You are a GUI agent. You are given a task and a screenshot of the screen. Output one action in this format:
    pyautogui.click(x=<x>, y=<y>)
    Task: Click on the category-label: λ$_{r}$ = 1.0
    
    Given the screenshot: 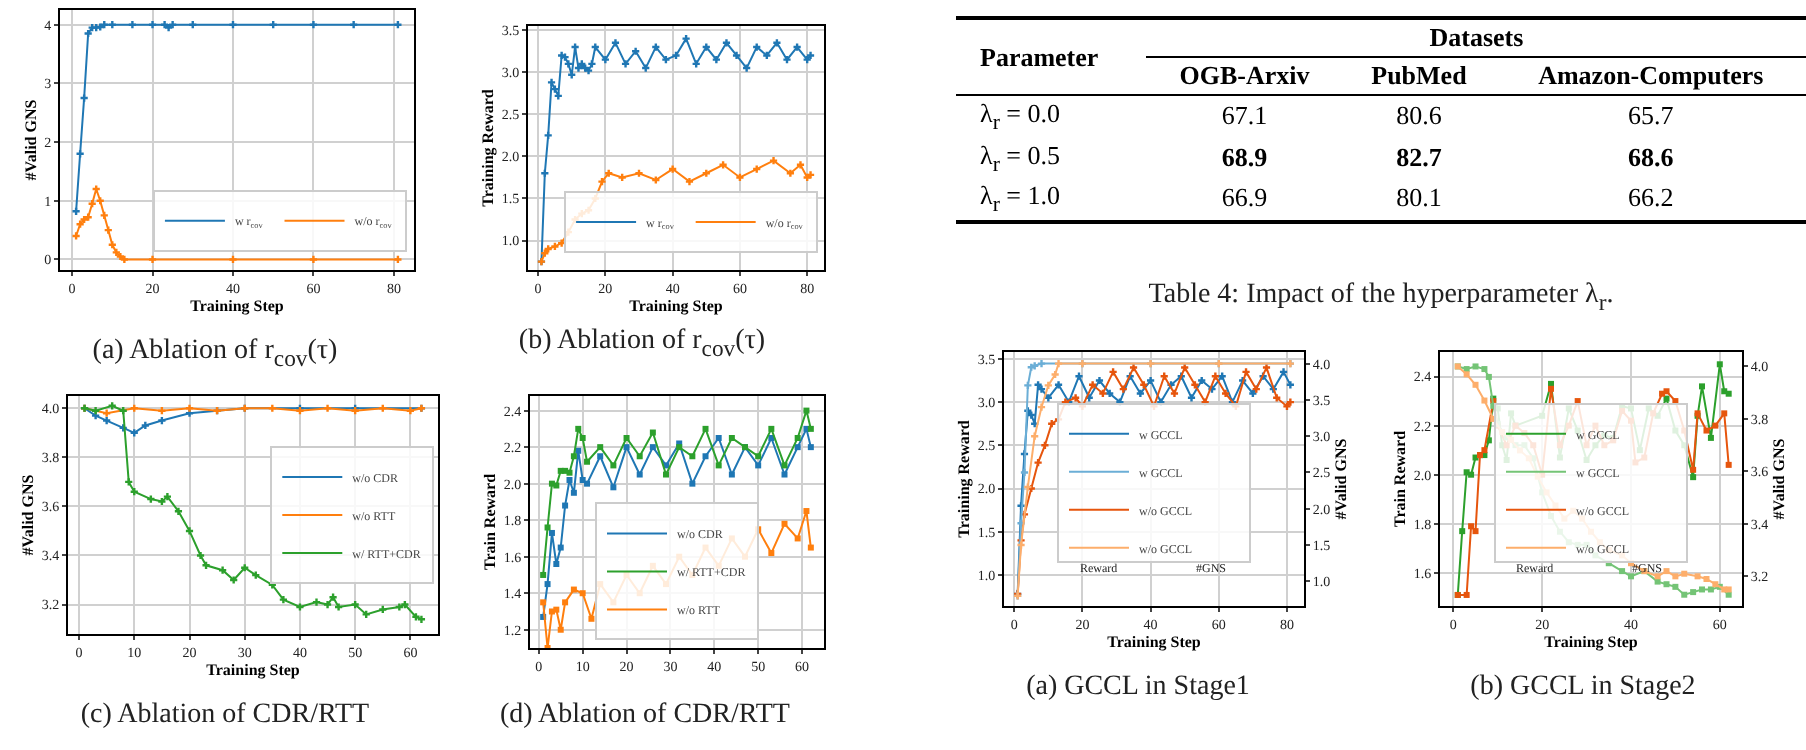 What is the action you would take?
    pyautogui.click(x=1020, y=200)
    